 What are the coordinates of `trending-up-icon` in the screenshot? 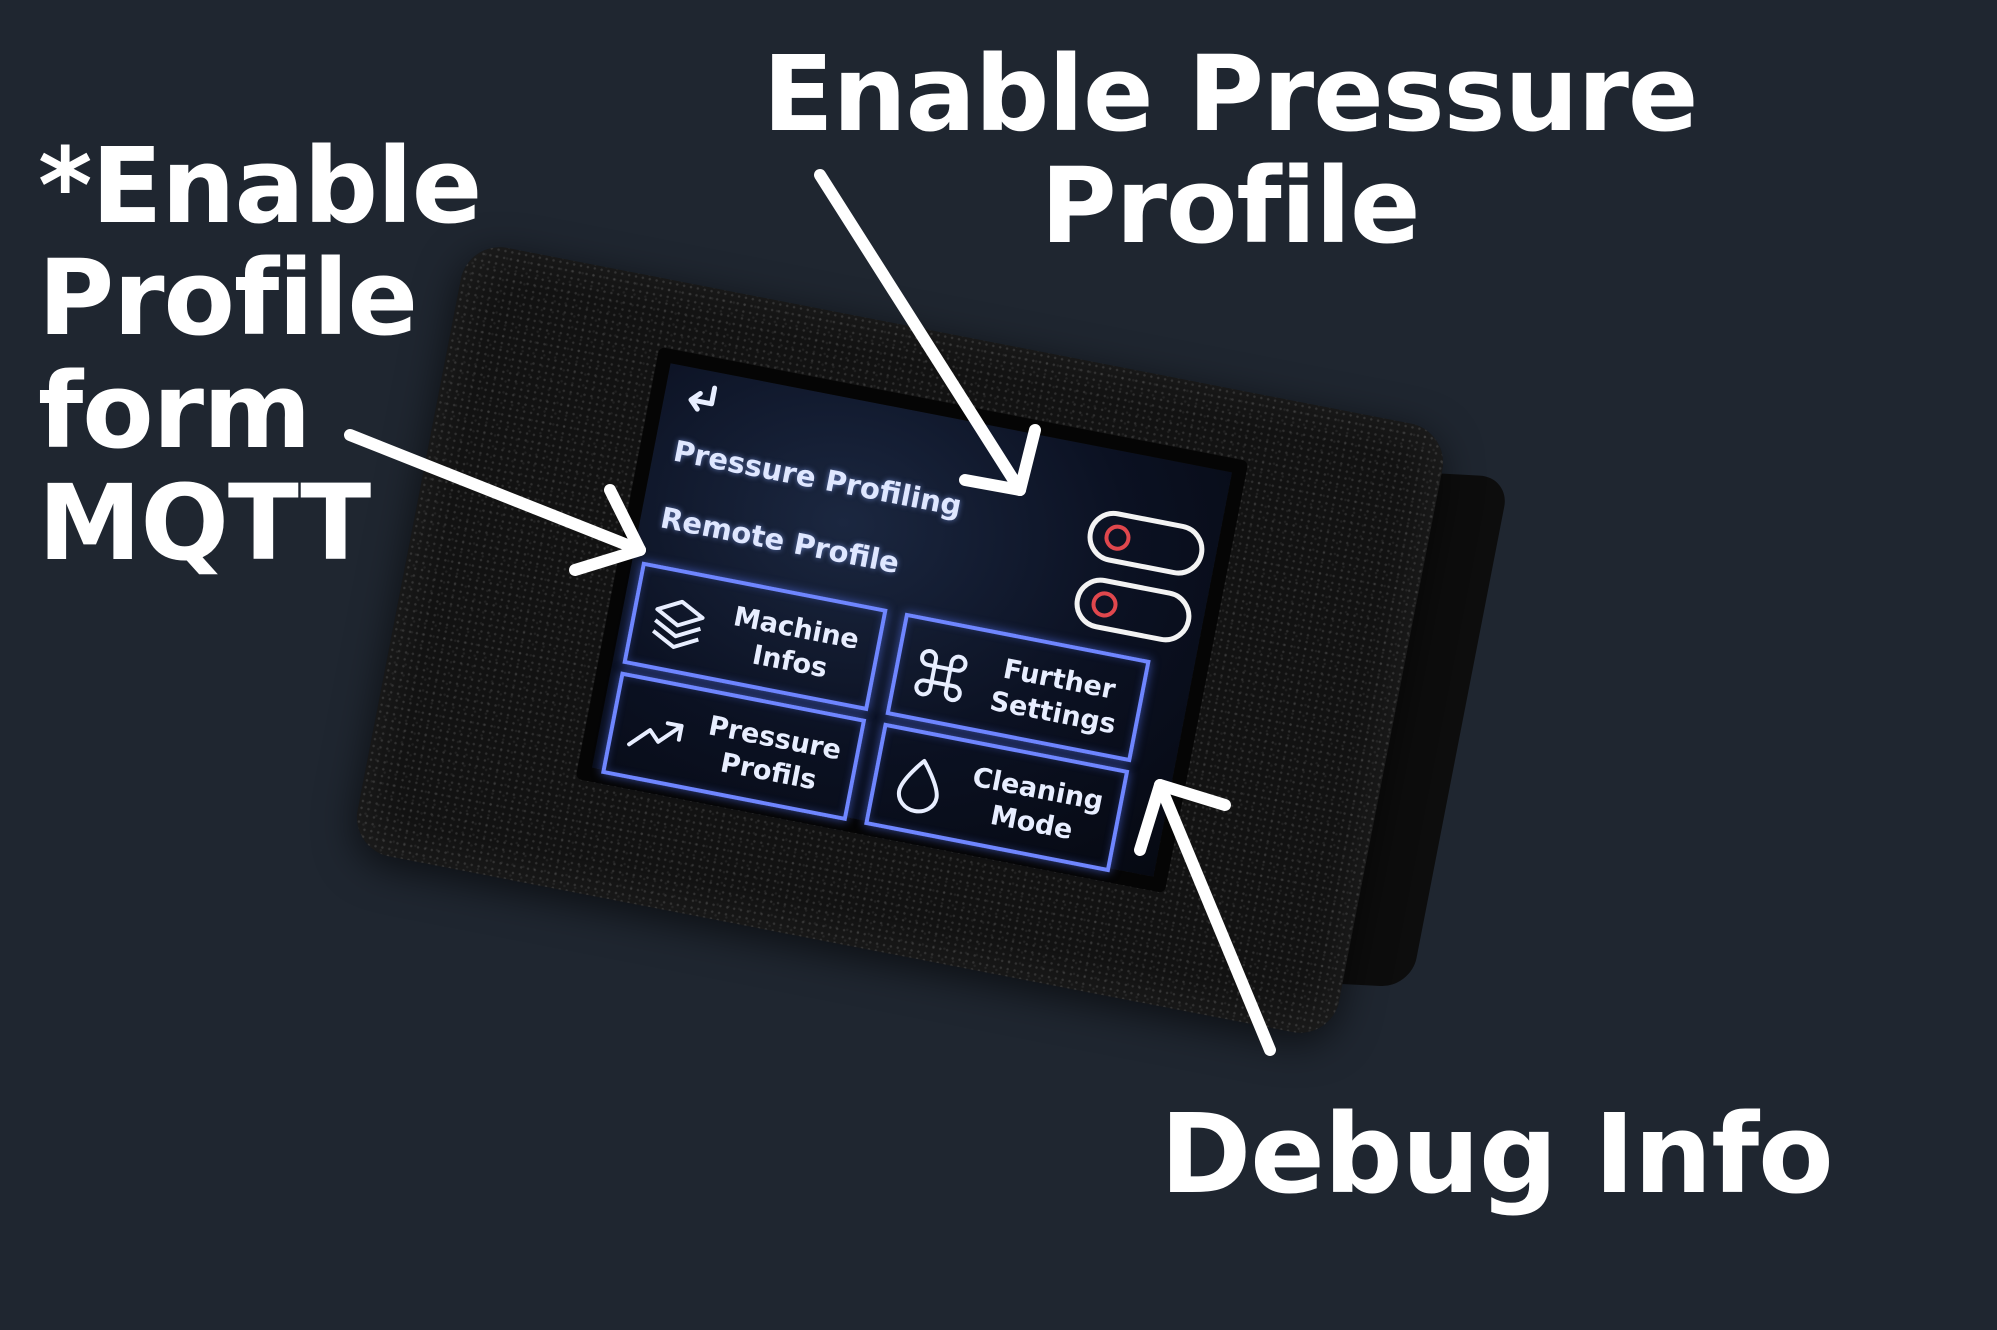 It's located at (655, 734).